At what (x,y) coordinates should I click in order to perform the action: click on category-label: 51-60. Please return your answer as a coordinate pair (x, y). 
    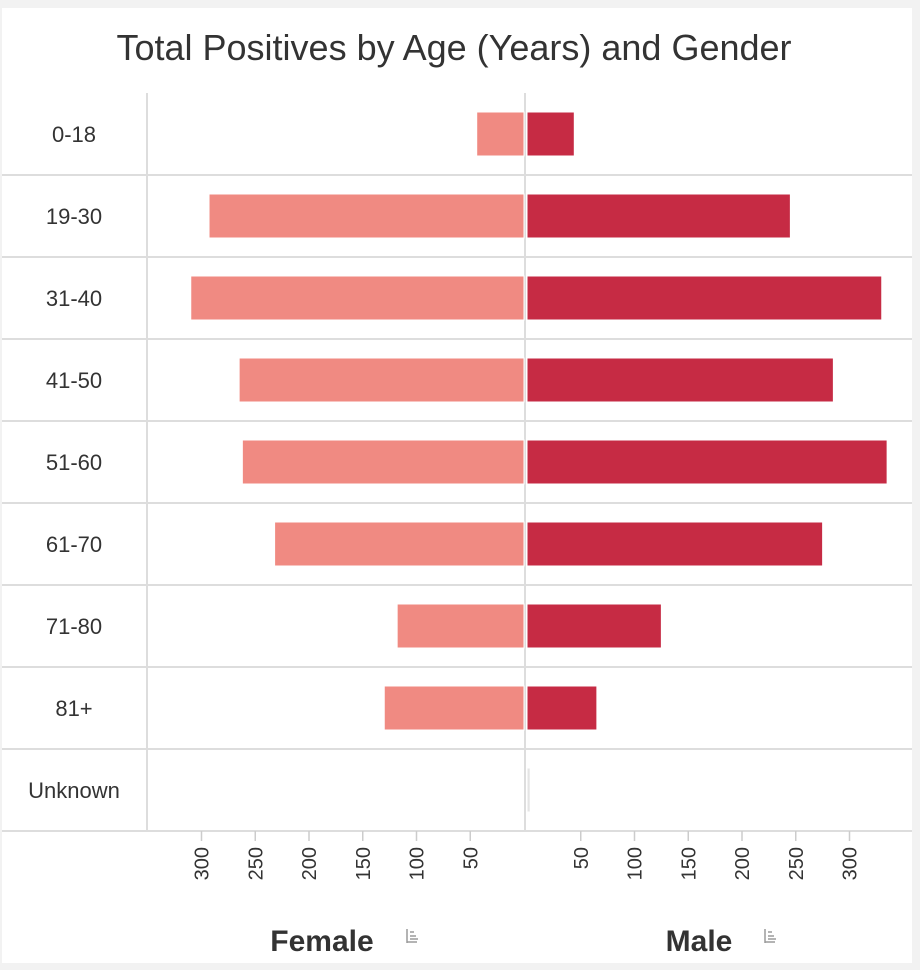
    Looking at the image, I should click on (74, 462).